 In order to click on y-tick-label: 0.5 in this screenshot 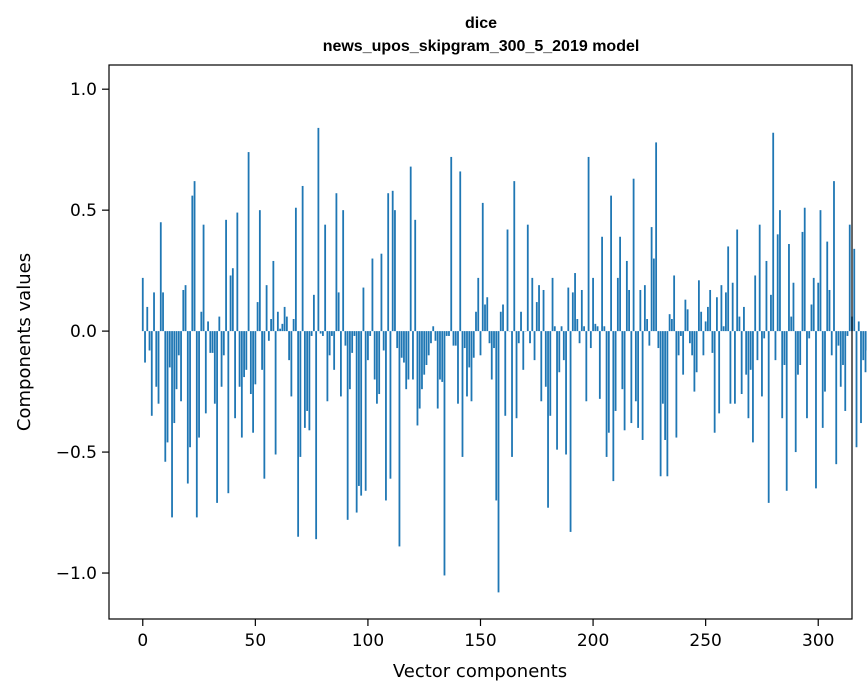, I will do `click(83, 211)`.